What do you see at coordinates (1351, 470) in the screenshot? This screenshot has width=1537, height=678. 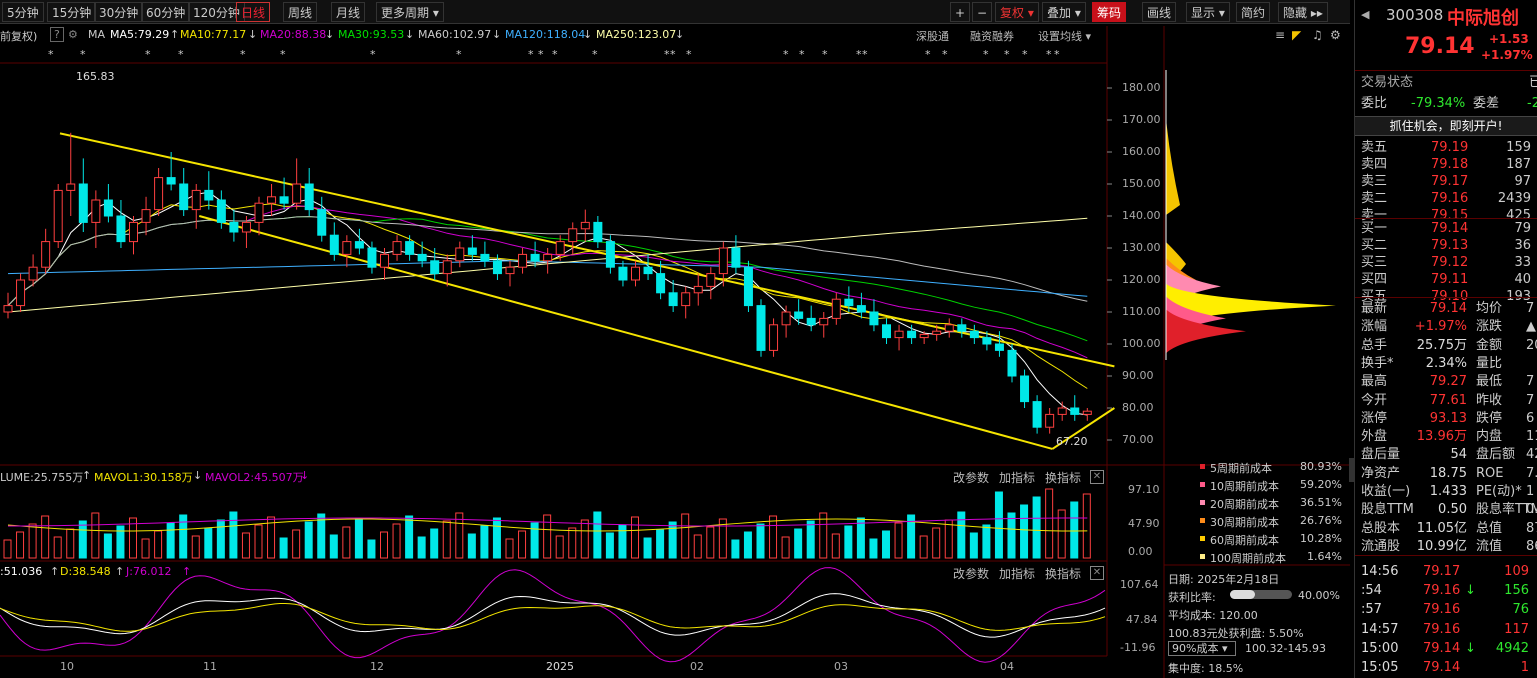 I see `panel-collapse-handle` at bounding box center [1351, 470].